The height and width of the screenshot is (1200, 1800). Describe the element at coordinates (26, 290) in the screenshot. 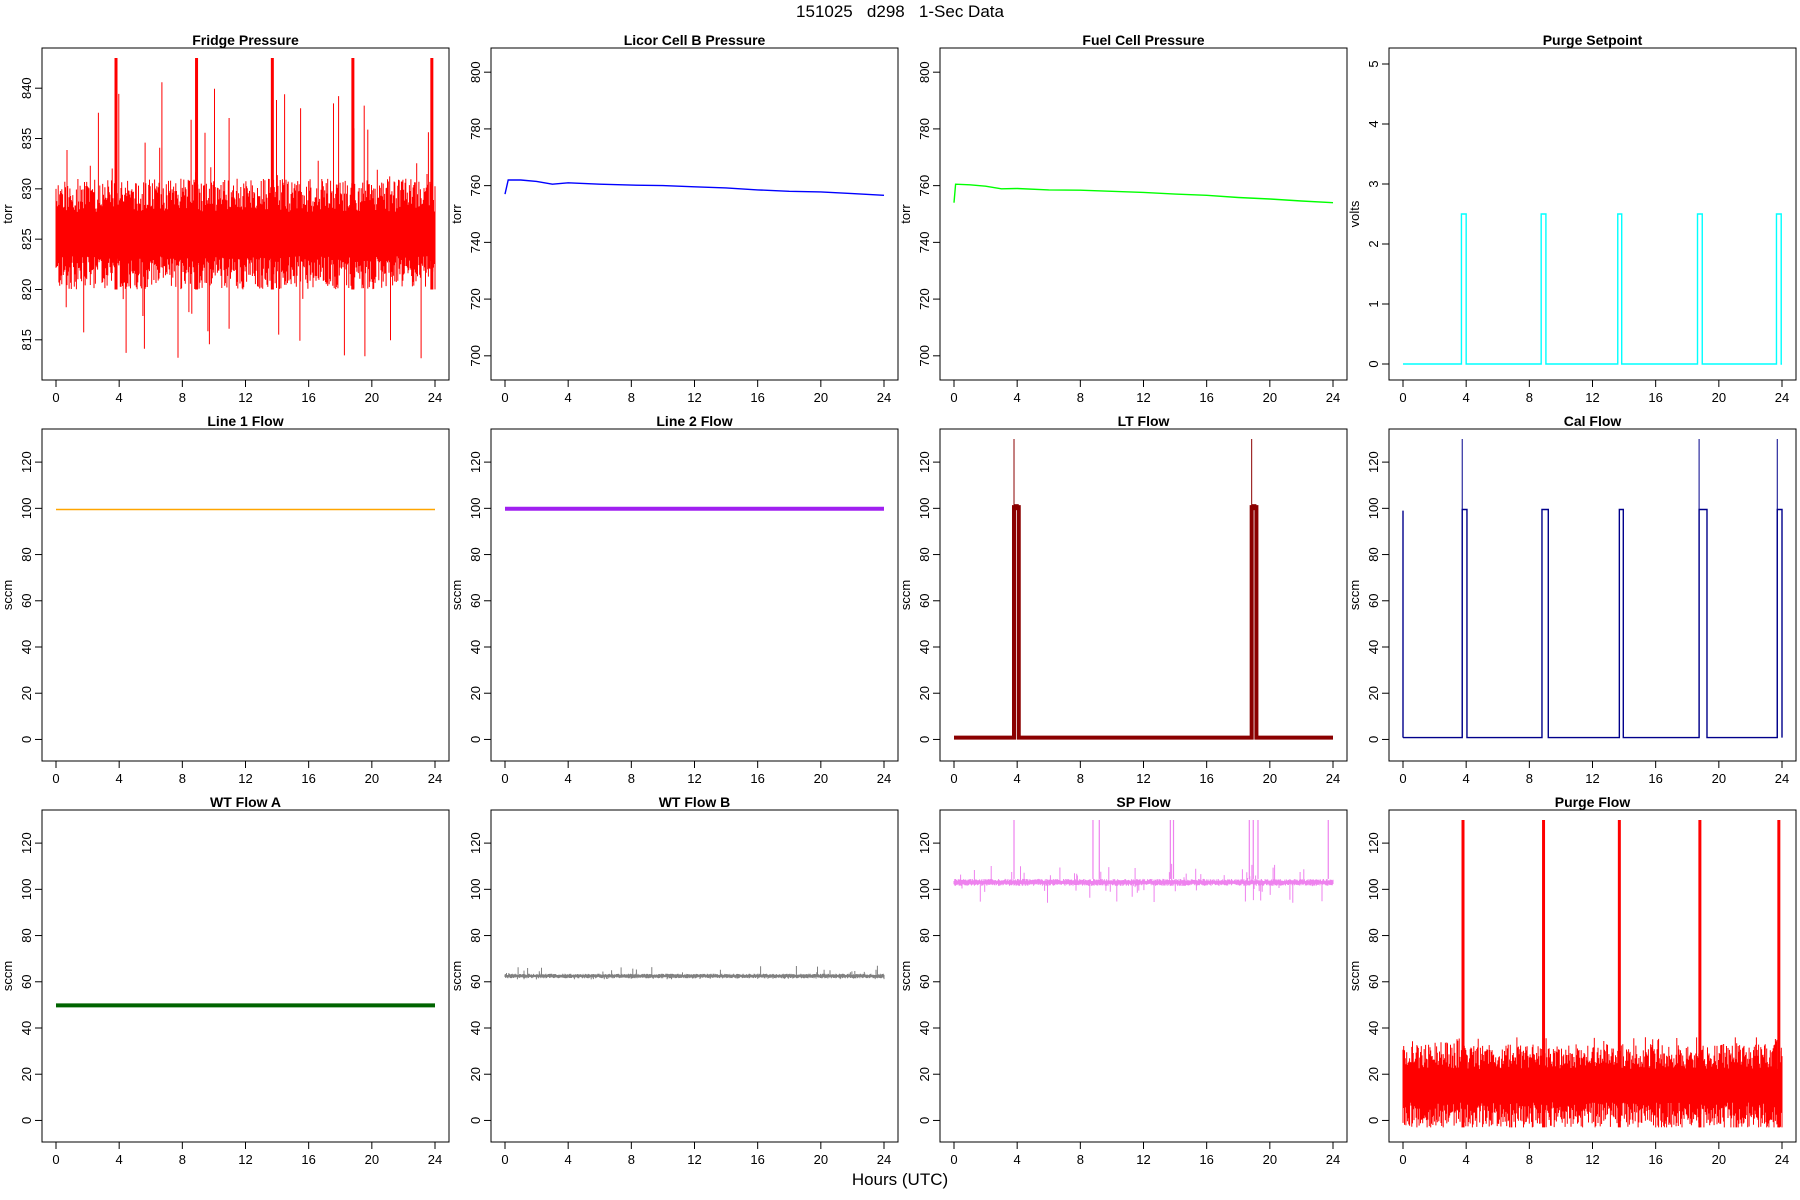

I see `y-tick-label: 820` at that location.